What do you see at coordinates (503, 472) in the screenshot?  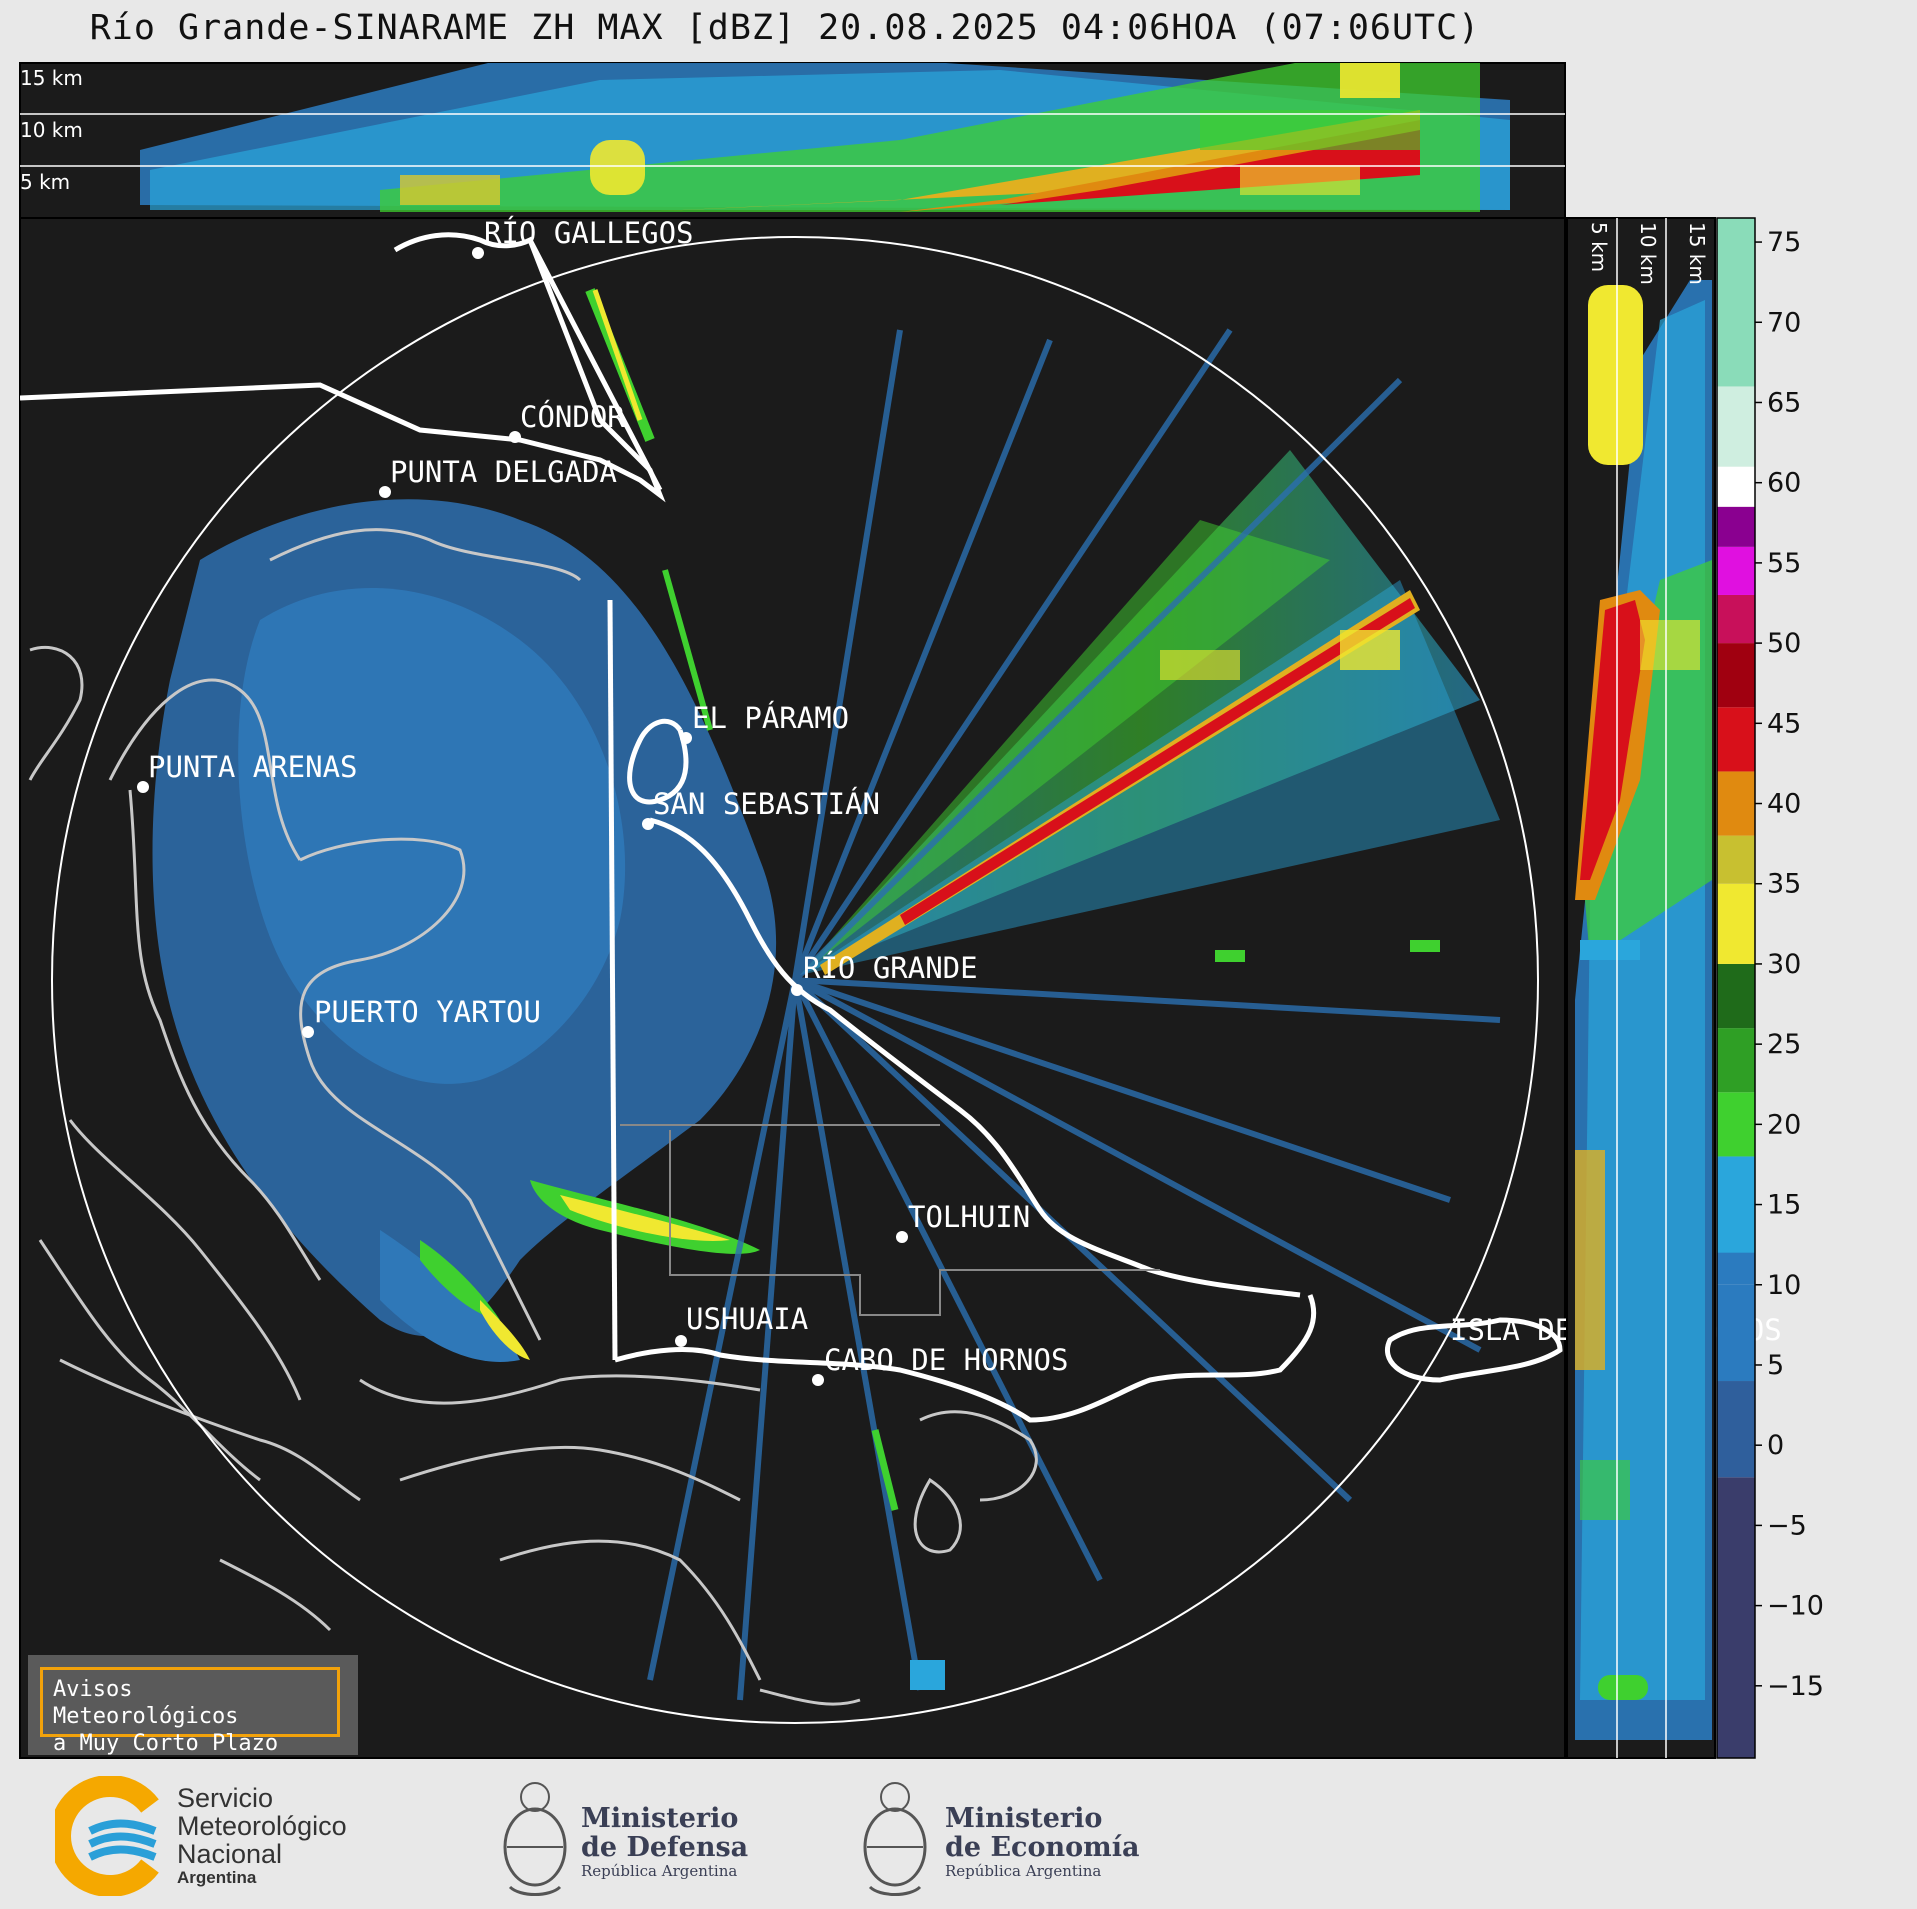 I see `label-punta-delgada: PUNTA DELGADA` at bounding box center [503, 472].